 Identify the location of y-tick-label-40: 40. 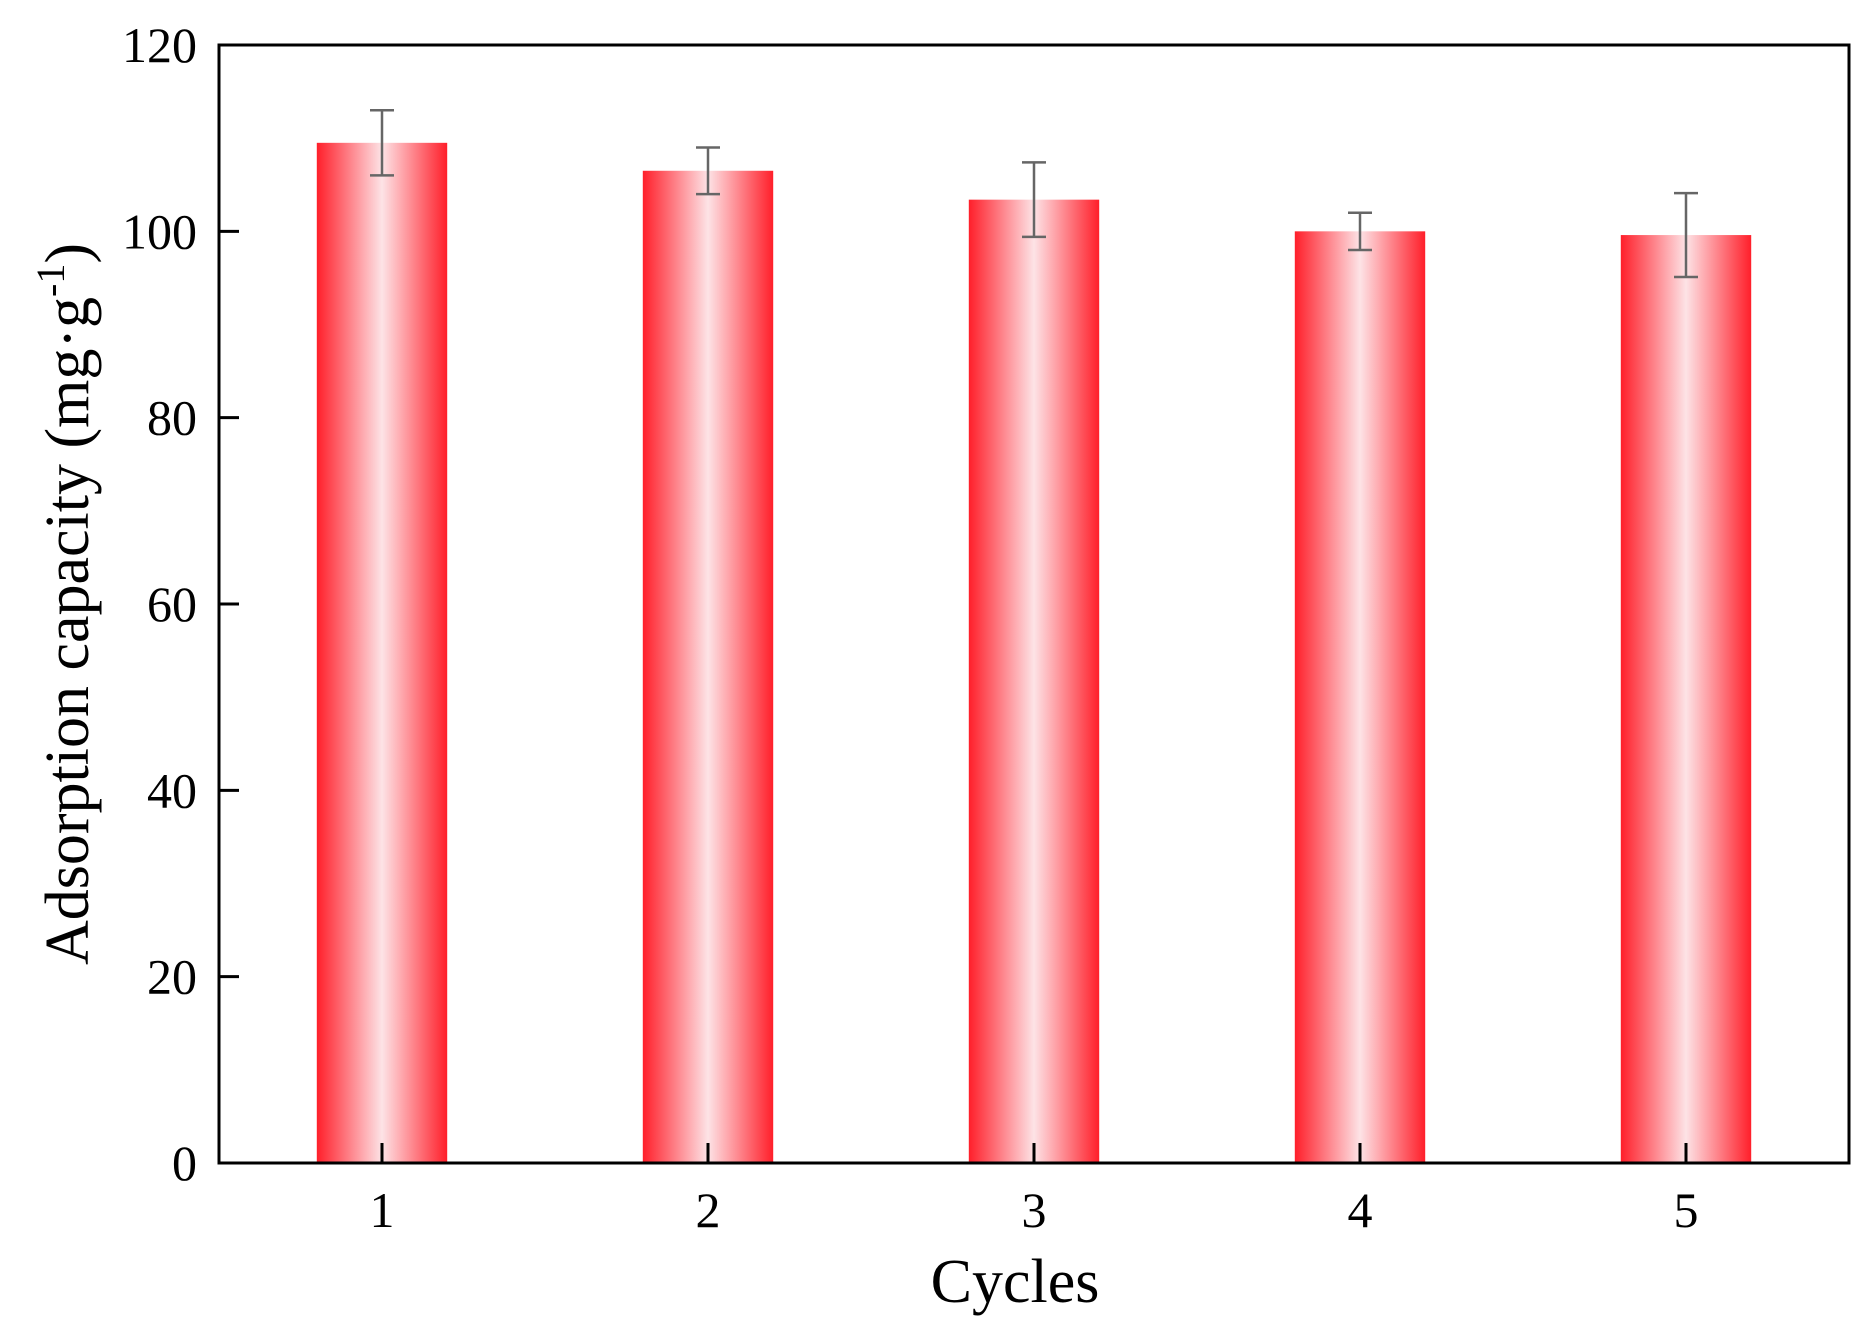
(172, 790).